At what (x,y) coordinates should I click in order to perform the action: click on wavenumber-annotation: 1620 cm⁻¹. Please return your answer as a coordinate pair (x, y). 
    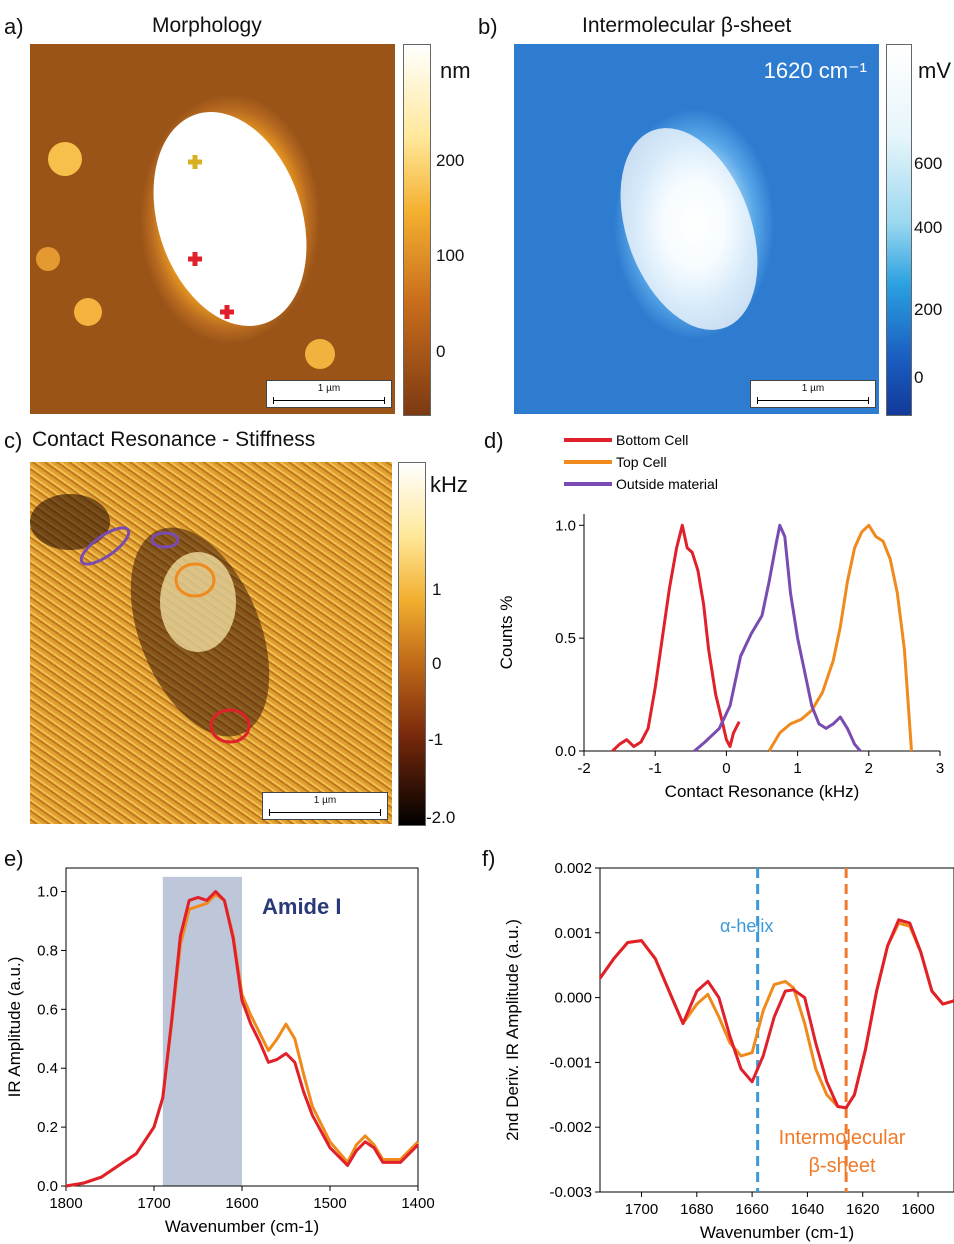
    Looking at the image, I should click on (815, 70).